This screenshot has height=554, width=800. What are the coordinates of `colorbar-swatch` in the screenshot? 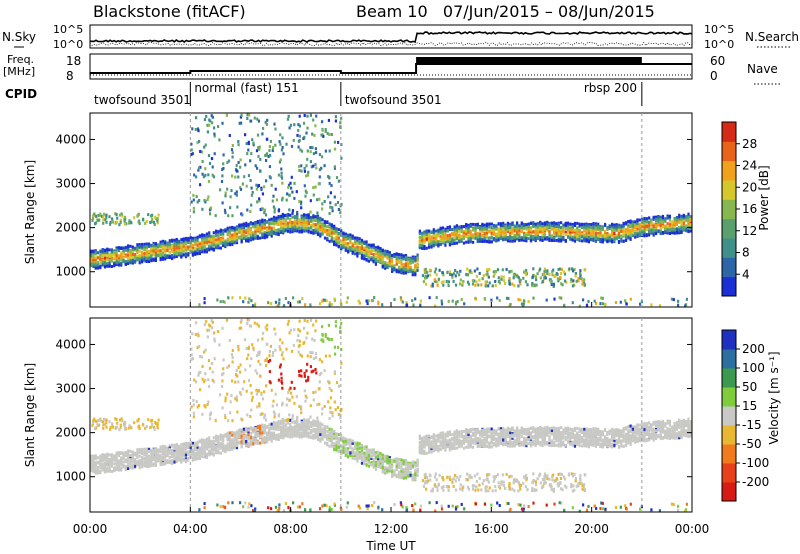 It's located at (729, 190).